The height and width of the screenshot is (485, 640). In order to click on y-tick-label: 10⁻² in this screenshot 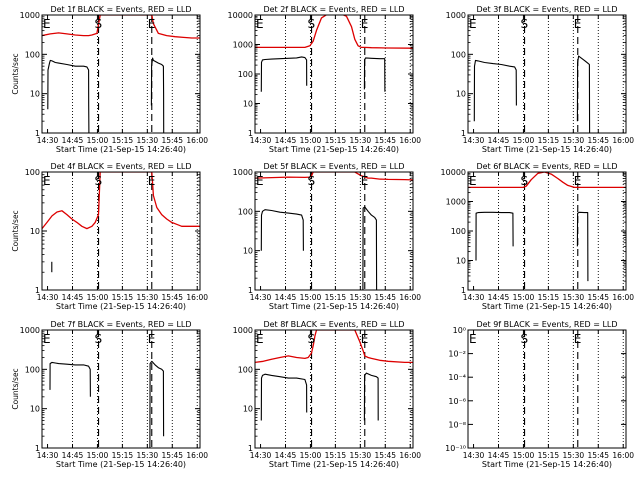, I will do `click(457, 354)`.